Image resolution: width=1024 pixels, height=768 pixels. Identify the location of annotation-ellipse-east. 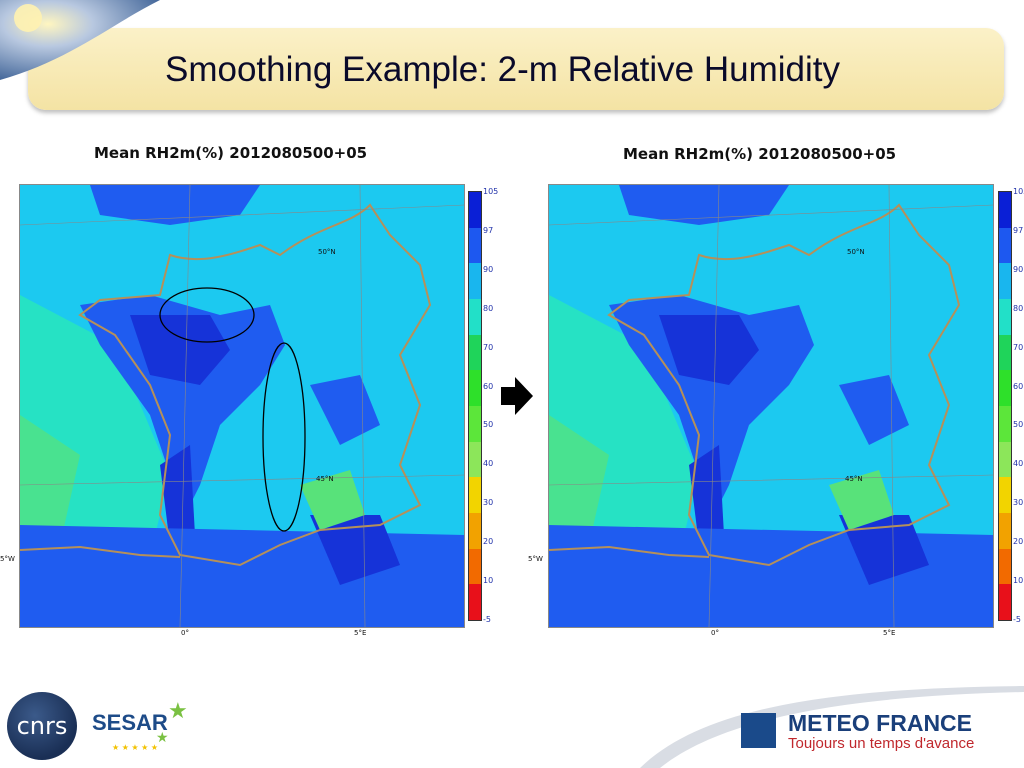
(284, 437).